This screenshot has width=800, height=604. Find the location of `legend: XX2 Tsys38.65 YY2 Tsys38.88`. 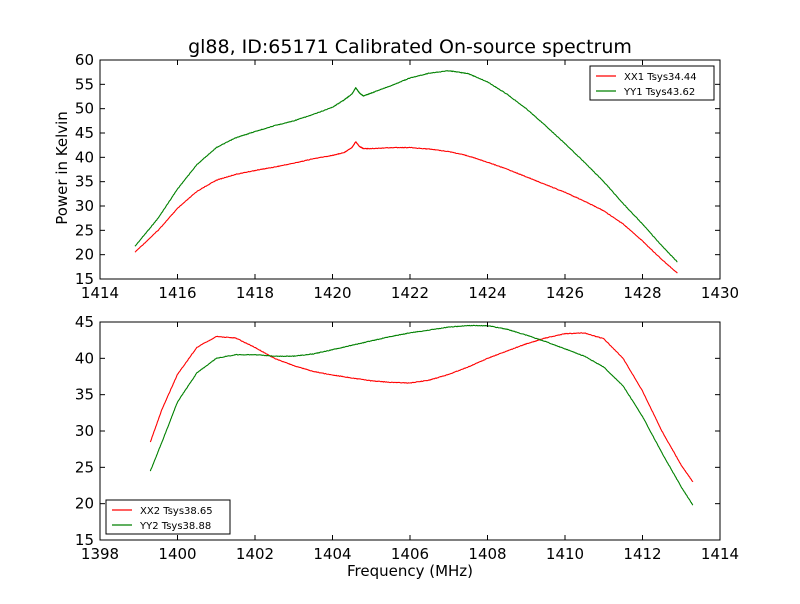

legend: XX2 Tsys38.65 YY2 Tsys38.88 is located at coordinates (168, 517).